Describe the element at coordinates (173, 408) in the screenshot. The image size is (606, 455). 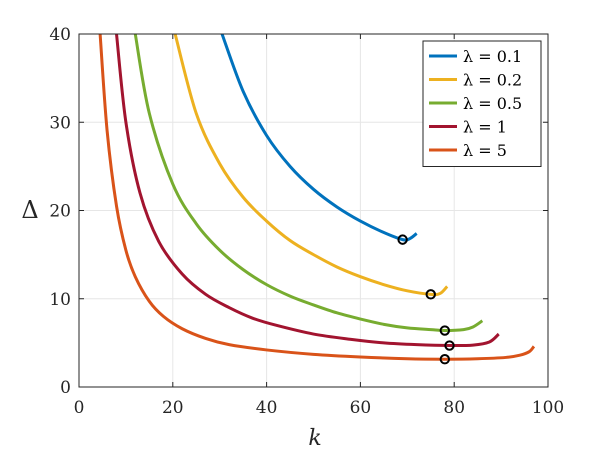
I see `x-tick-label: 20` at that location.